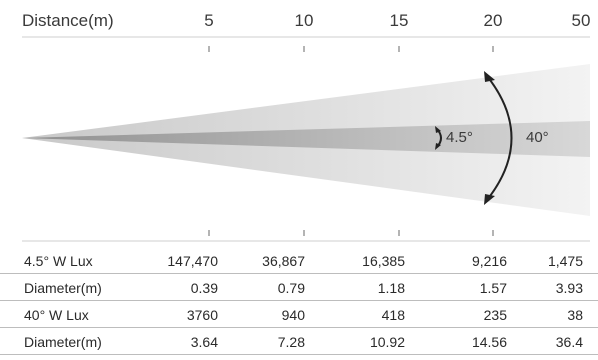 The image size is (598, 360). What do you see at coordinates (489, 342) in the screenshot?
I see `table-cell: 14.56` at bounding box center [489, 342].